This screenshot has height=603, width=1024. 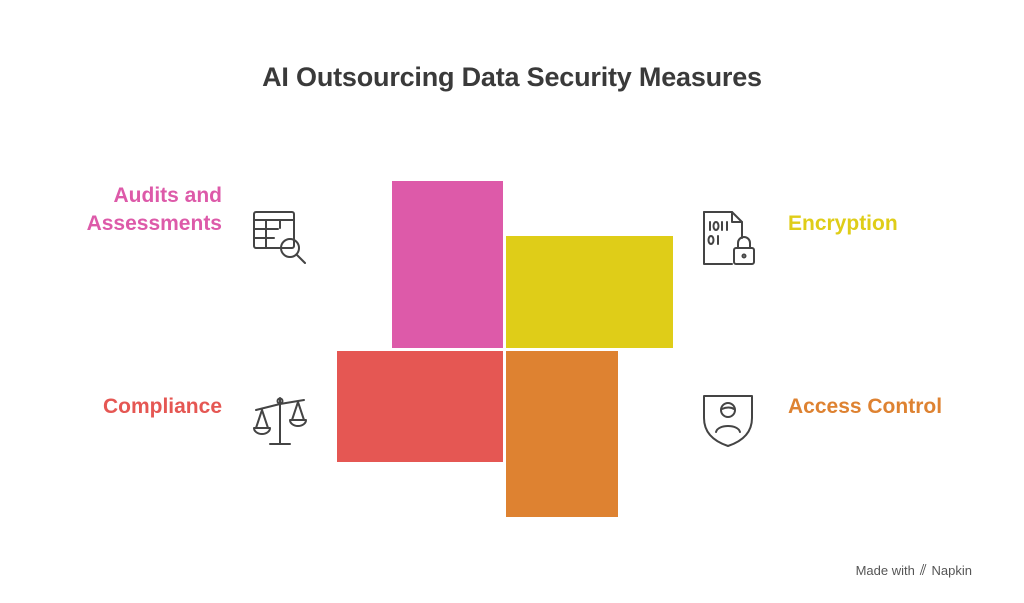 I want to click on encryption-block, so click(x=589, y=292).